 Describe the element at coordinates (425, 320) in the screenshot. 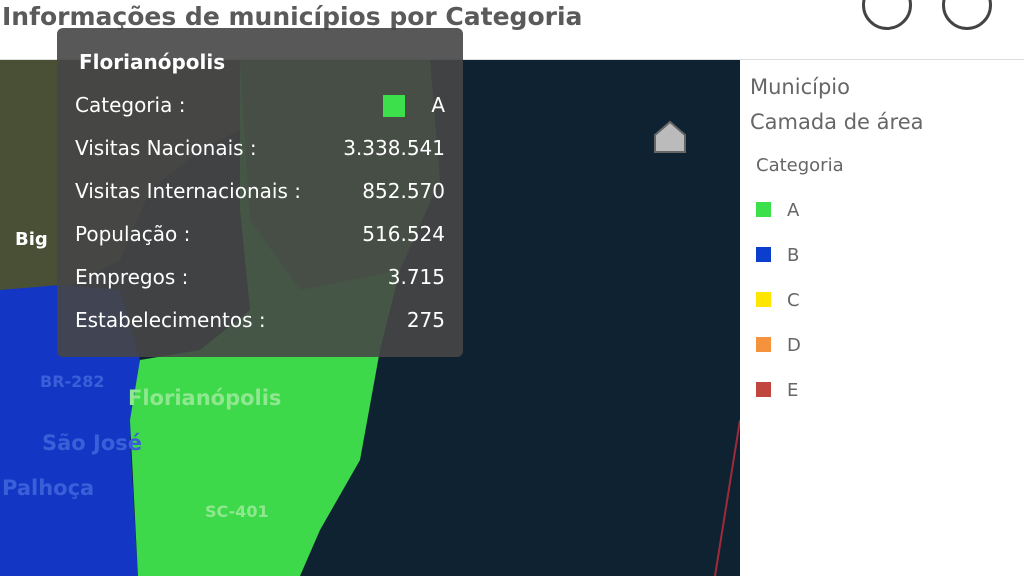

I see `tooltip-value: 275` at that location.